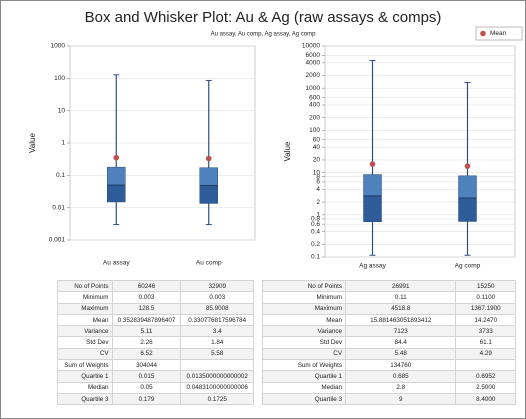  I want to click on y-tick-label: 2, so click(318, 202).